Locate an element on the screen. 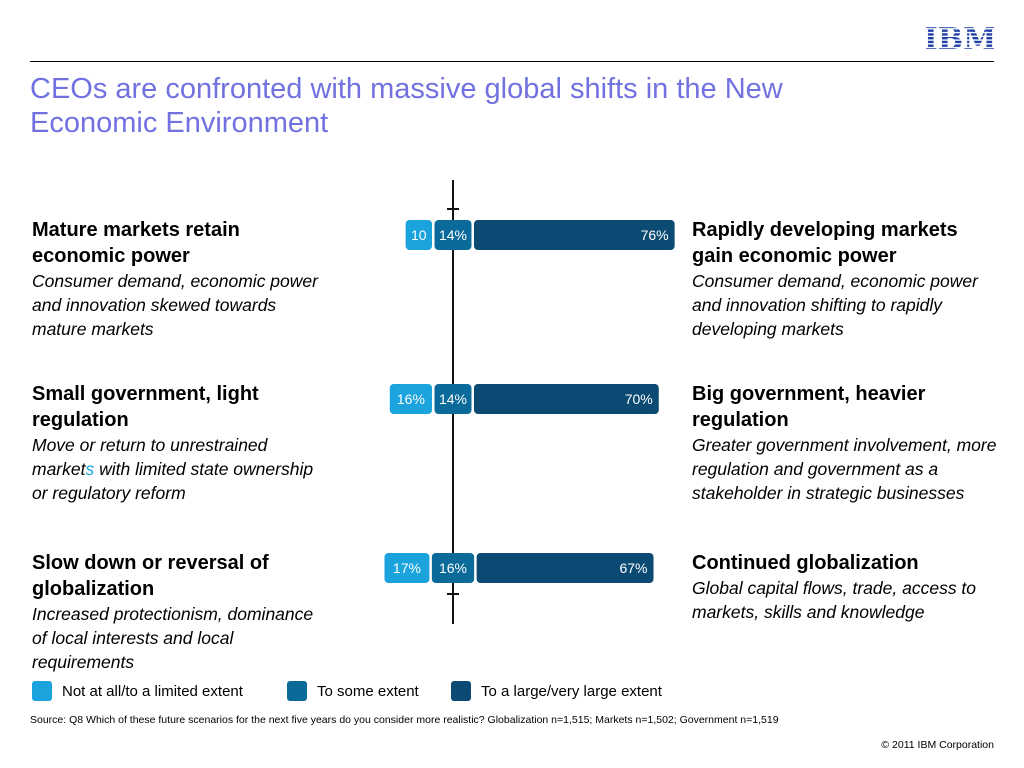 This screenshot has height=768, width=1024. legend-label-large-extent: To a large/very large extent is located at coordinates (571, 691).